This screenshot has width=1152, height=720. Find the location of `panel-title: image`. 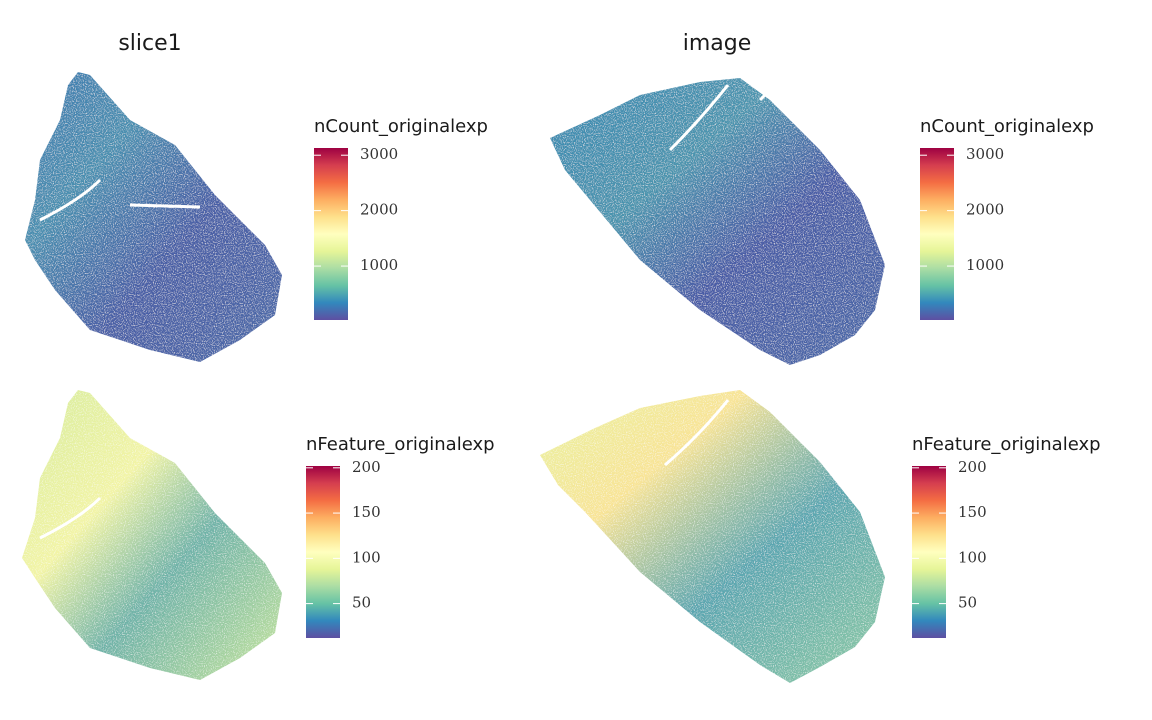

panel-title: image is located at coordinates (717, 43).